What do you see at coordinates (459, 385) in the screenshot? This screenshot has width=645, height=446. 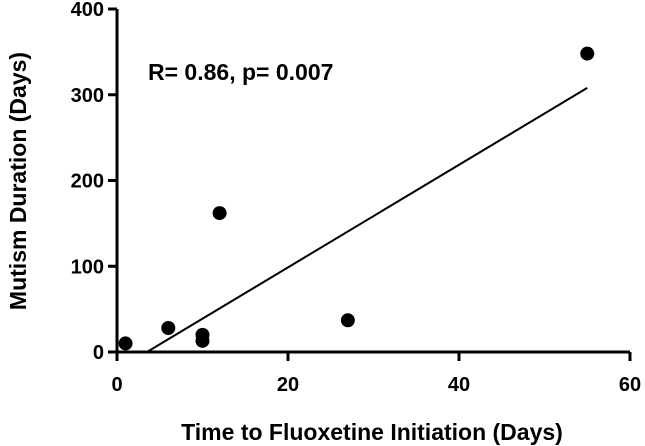 I see `x-tick-label: 40` at bounding box center [459, 385].